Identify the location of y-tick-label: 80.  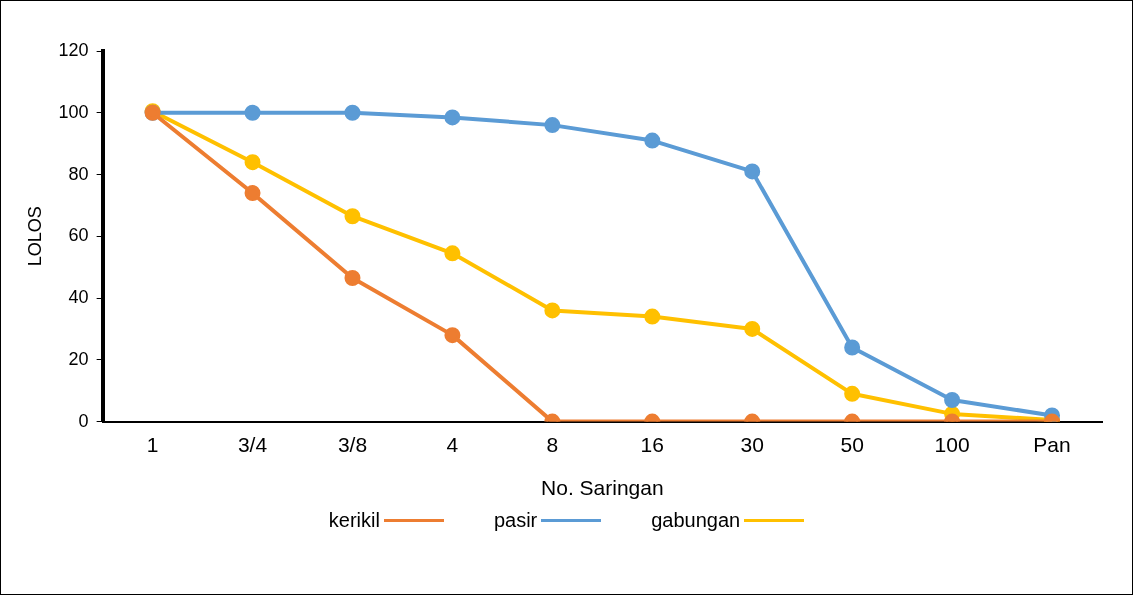
(78, 173).